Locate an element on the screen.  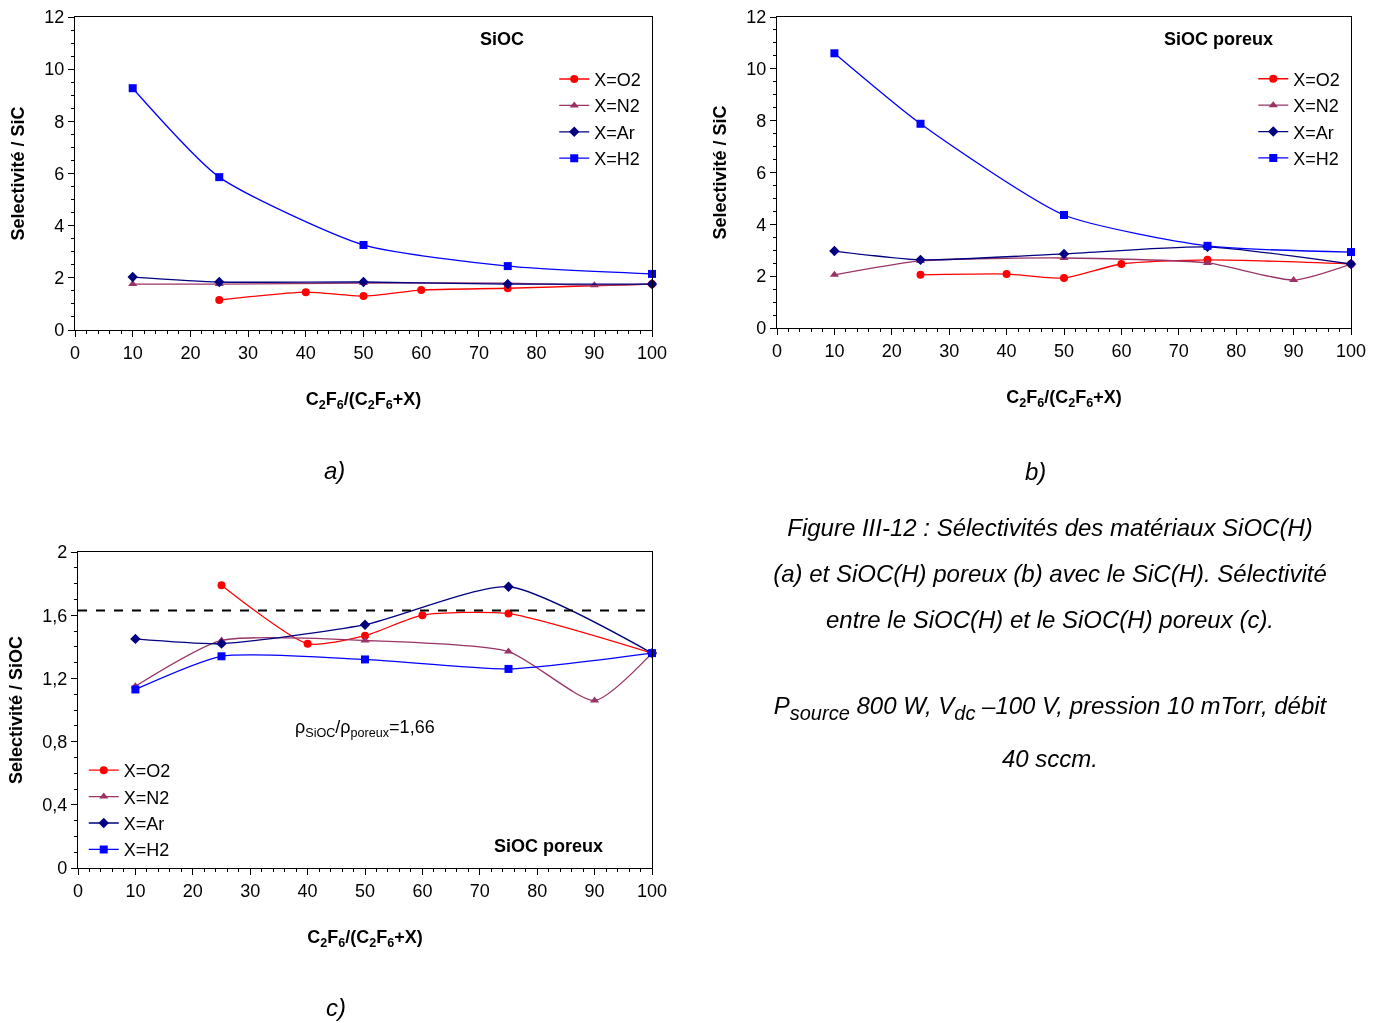
text: P$_{source}$ 800 W, V$_{dc}$ –100 V, pression 10 mTorr, débit 40 sccm. is located at coordinates (1050, 732).